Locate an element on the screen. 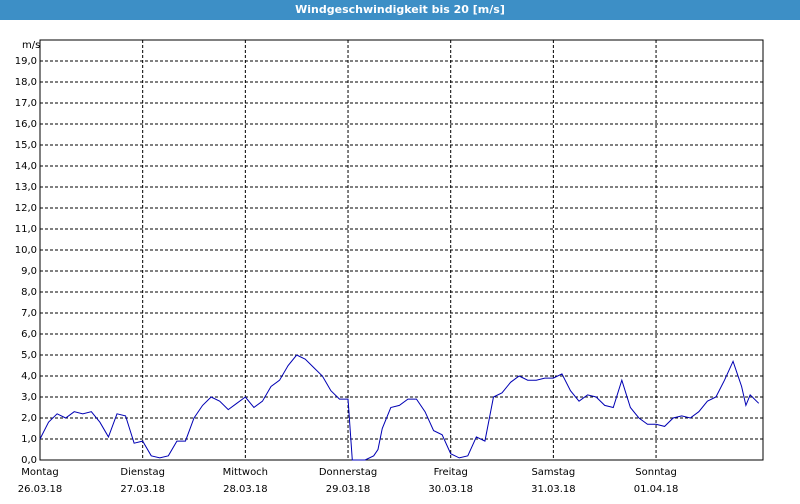 The image size is (800, 504). x-tick-date: 31.03.18 is located at coordinates (553, 489).